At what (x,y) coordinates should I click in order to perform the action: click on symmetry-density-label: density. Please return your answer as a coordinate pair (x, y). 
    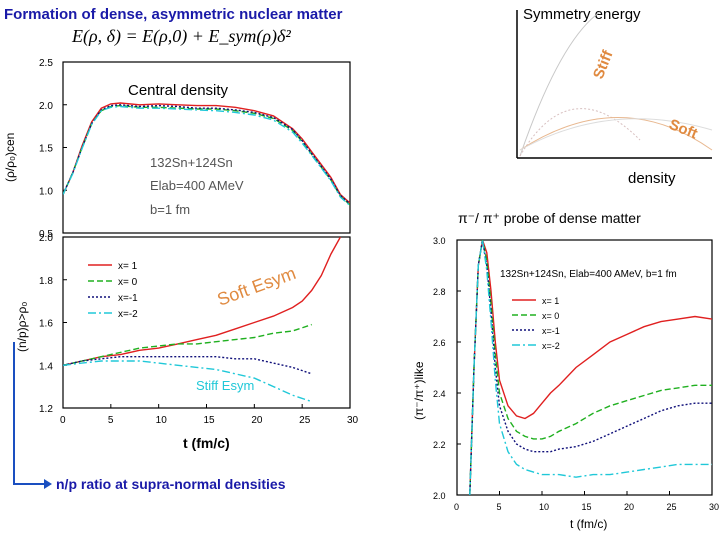
    Looking at the image, I should click on (652, 178).